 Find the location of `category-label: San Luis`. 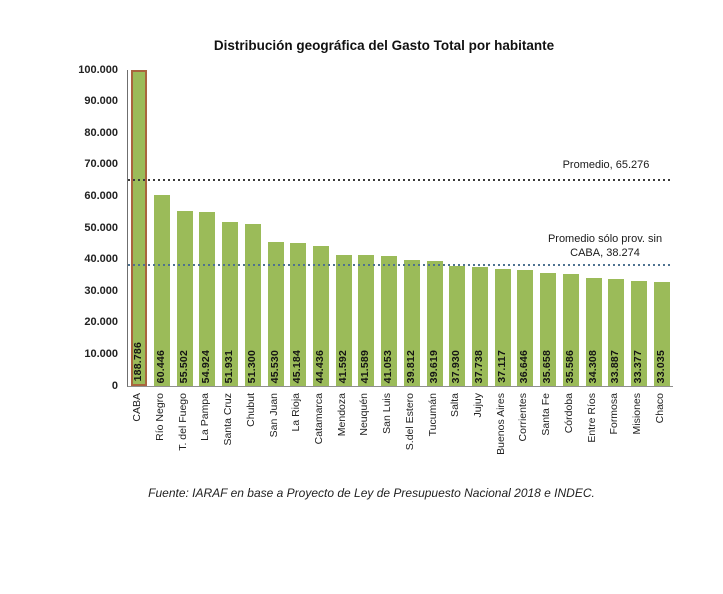

category-label: San Luis is located at coordinates (387, 413).